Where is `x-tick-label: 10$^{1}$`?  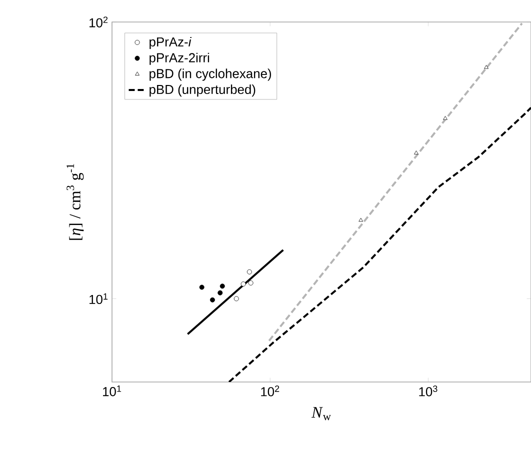 x-tick-label: 10$^{1}$ is located at coordinates (112, 391).